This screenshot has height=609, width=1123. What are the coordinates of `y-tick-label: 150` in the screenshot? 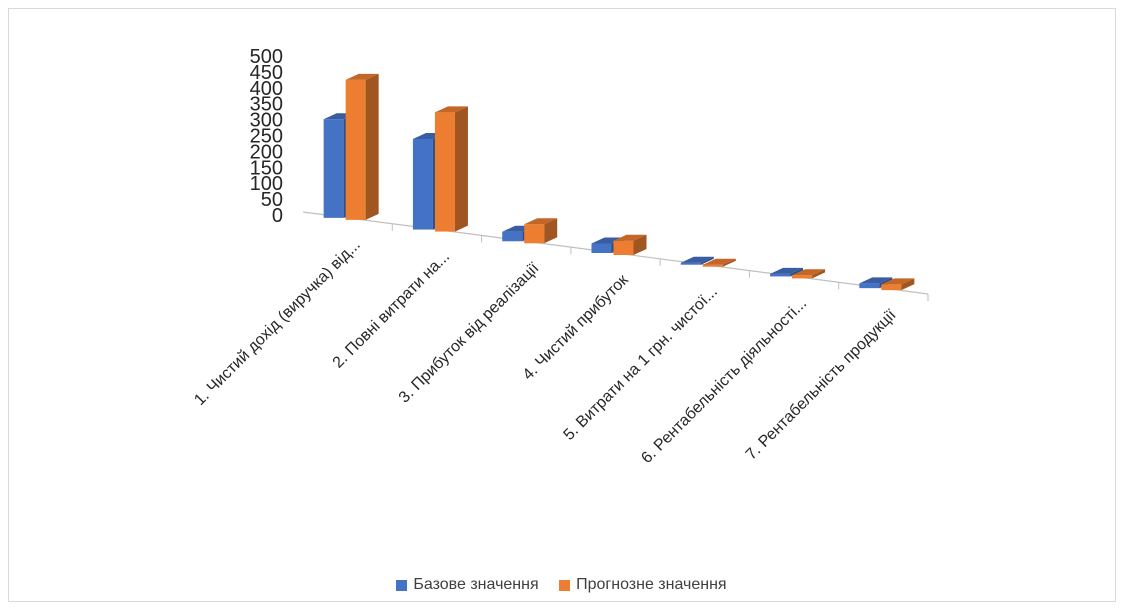 It's located at (266, 168).